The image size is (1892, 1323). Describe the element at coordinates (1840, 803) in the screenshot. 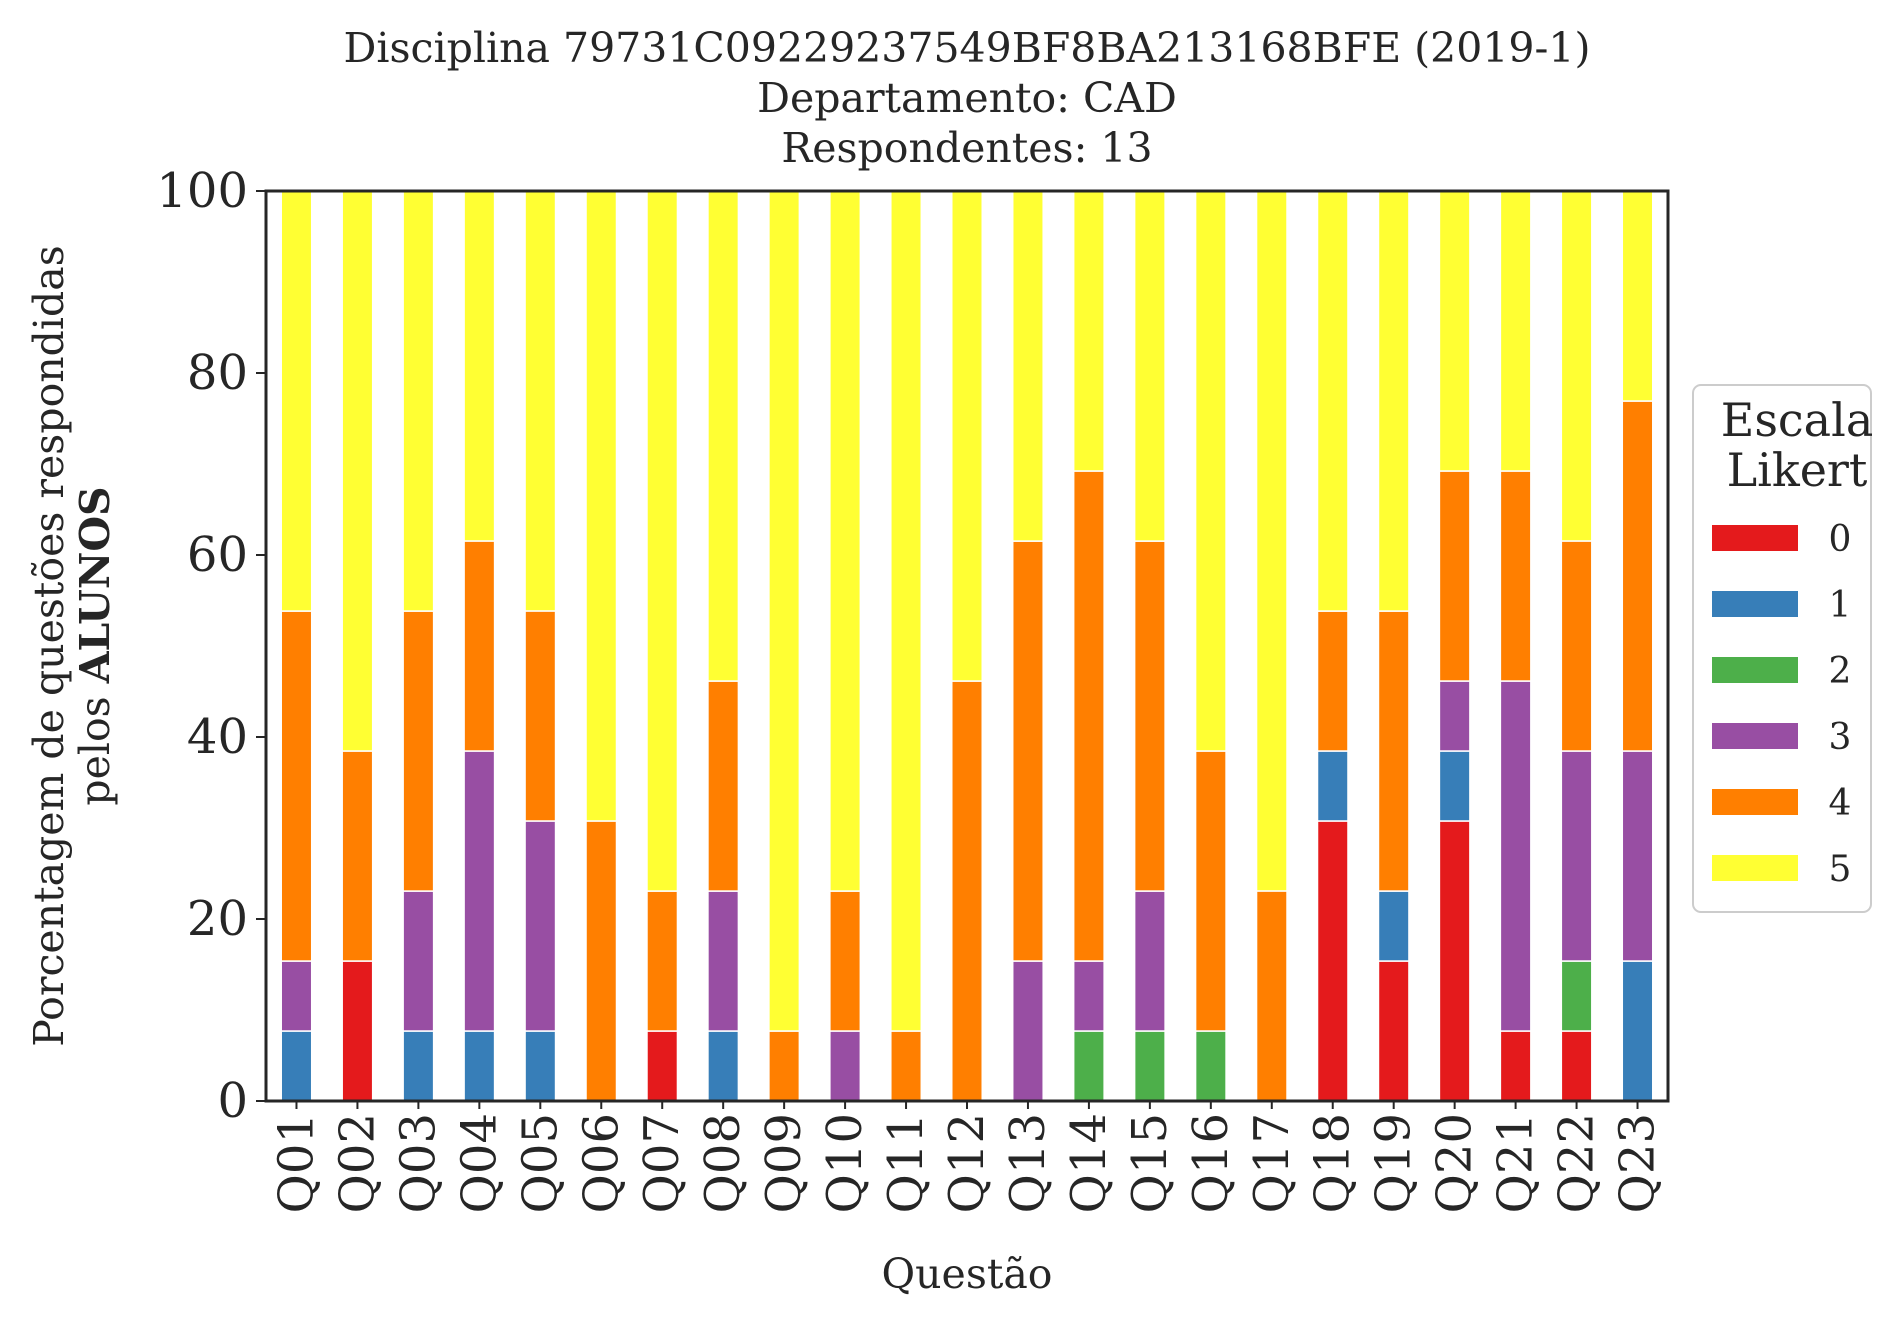

I see `legend-label-4: 4` at that location.